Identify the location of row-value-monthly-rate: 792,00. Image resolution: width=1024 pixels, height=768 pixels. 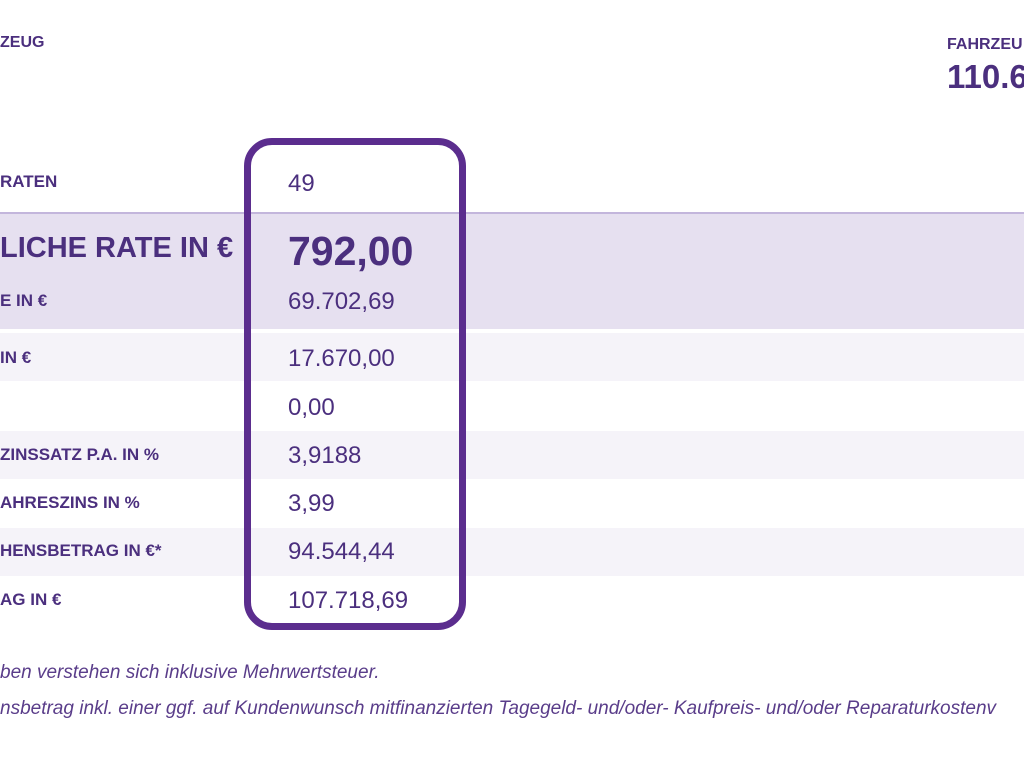
(351, 251).